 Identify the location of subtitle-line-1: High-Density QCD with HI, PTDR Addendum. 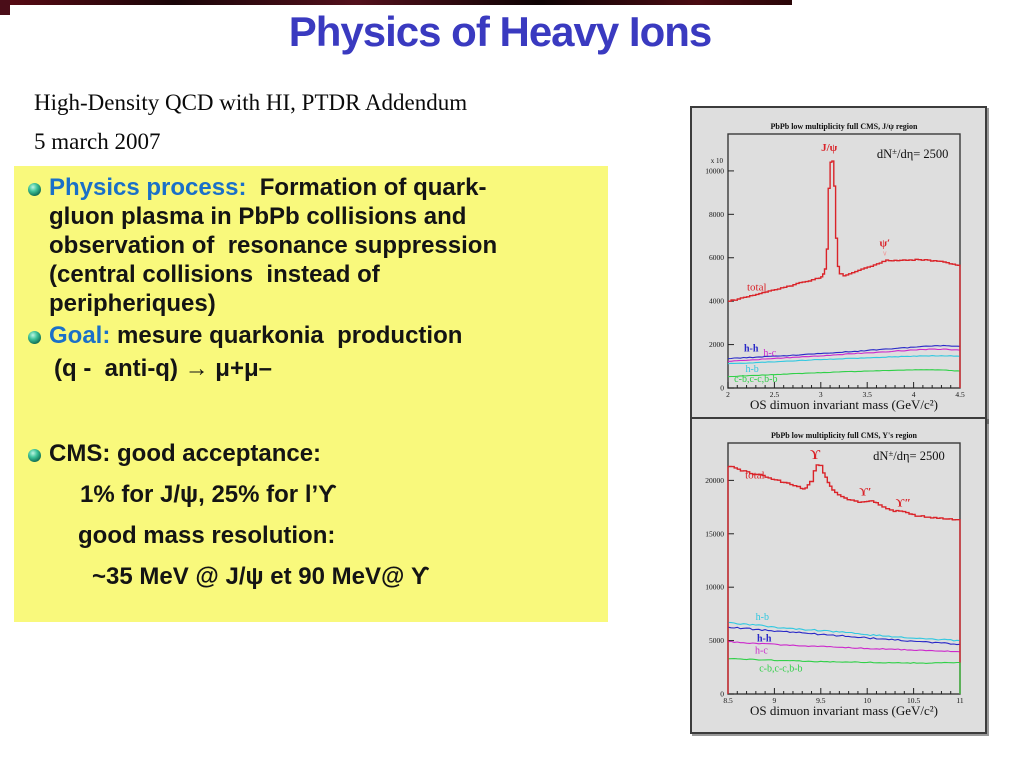
(251, 102).